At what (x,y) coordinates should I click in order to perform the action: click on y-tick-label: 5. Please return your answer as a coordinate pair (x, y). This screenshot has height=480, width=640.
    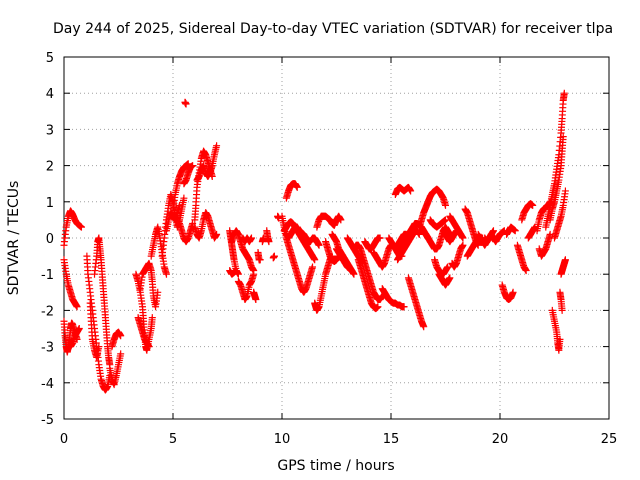
    Looking at the image, I should click on (50, 58).